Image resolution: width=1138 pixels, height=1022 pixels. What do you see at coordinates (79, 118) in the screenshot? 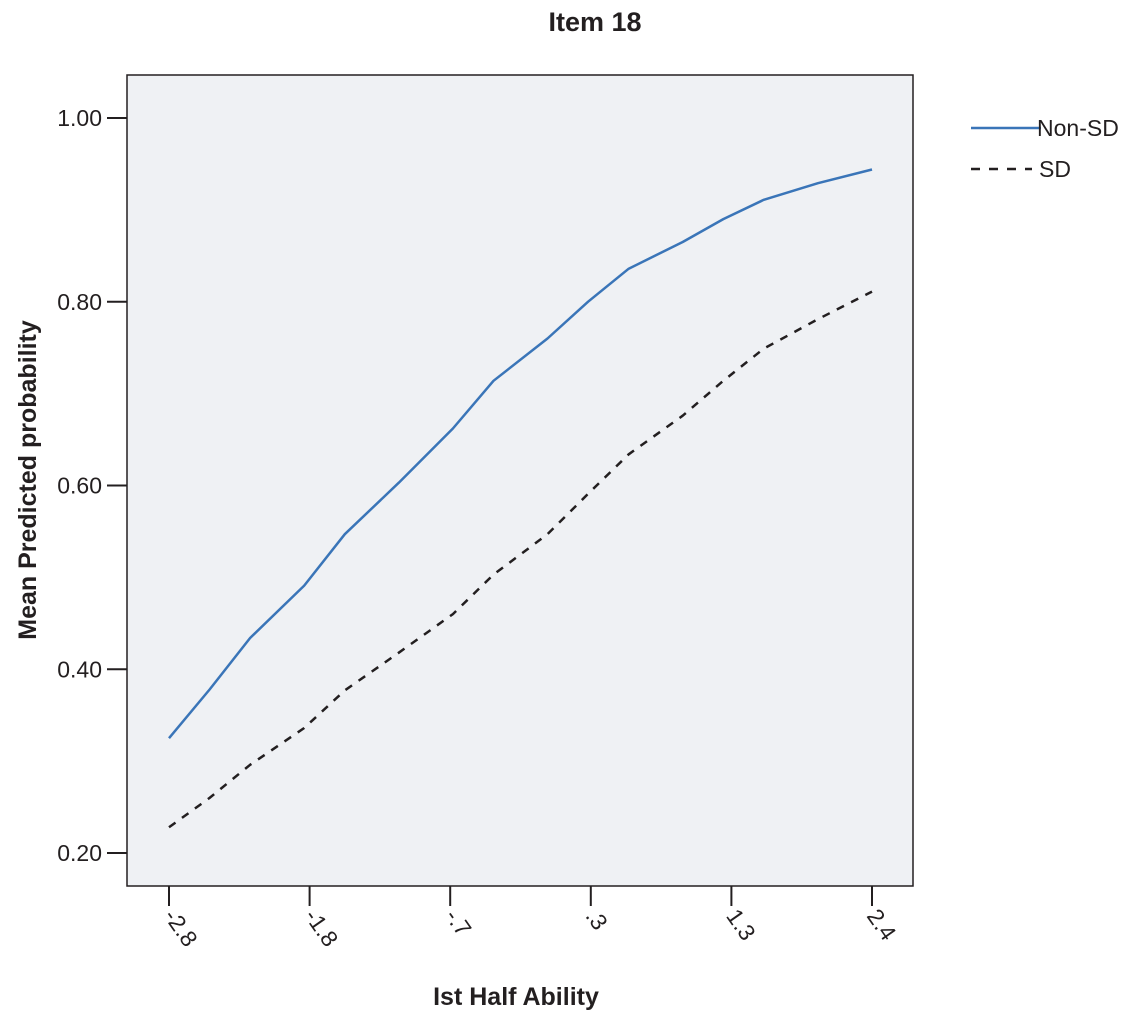
I see `y-tick-label: 1.00` at bounding box center [79, 118].